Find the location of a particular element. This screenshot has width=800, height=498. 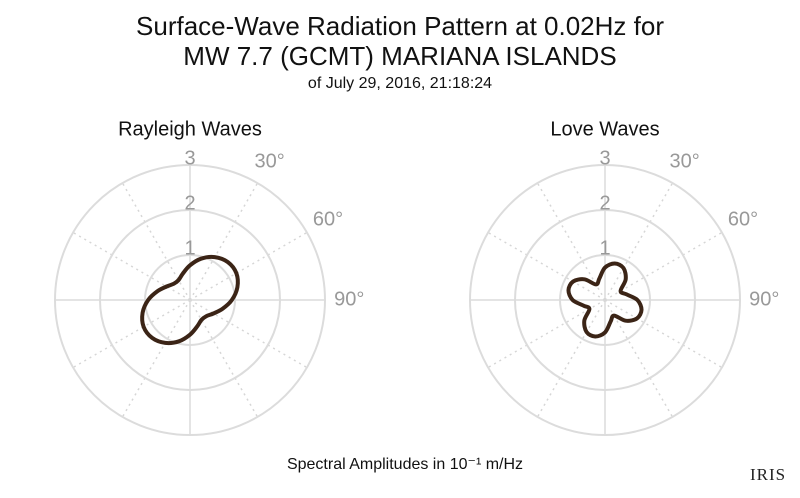

logo: IRIS is located at coordinates (768, 474).